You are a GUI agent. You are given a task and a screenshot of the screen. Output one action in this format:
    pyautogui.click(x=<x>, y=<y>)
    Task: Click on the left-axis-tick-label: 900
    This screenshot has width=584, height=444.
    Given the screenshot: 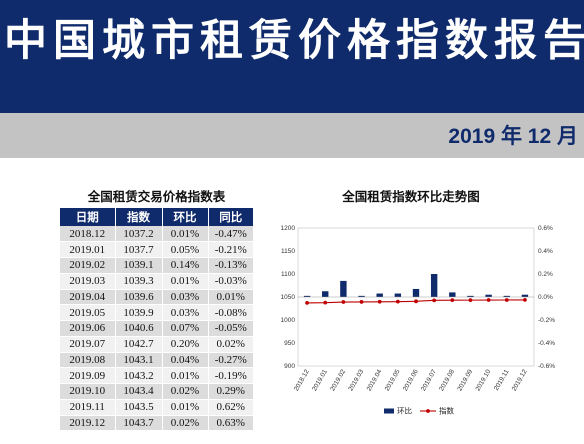 What is the action you would take?
    pyautogui.click(x=289, y=366)
    